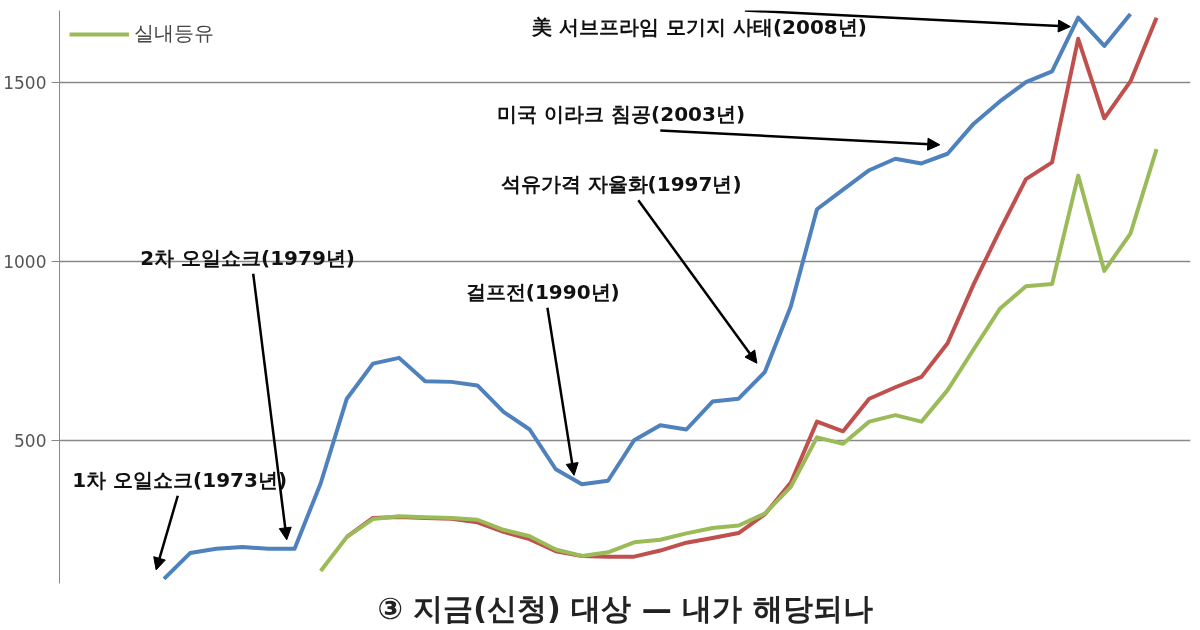  Describe the element at coordinates (25, 261) in the screenshot. I see `y-tick-label: 1000` at that location.